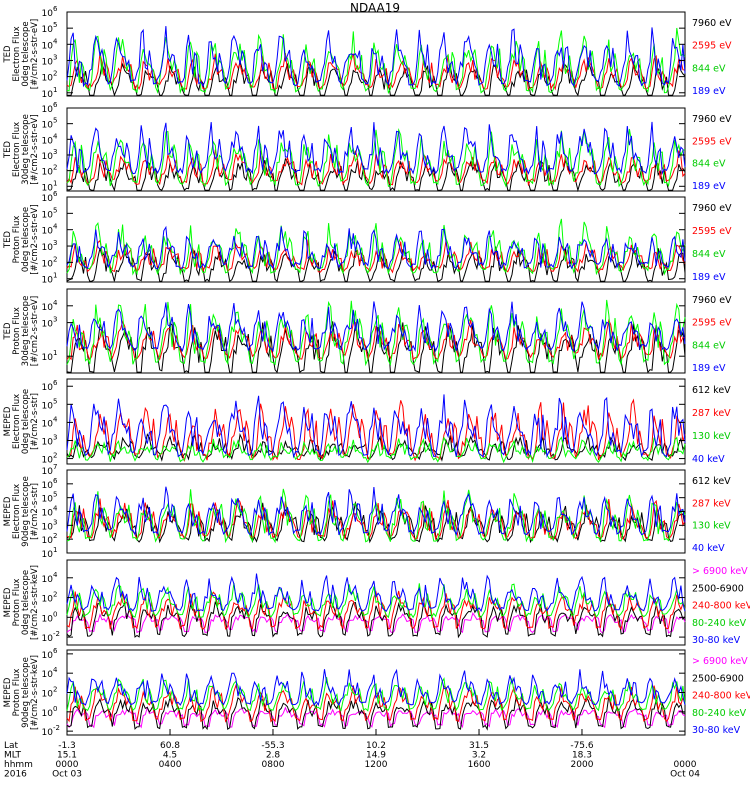 The width and height of the screenshot is (750, 800). I want to click on y-axis-label-line: [#/cm2-s-str-keV], so click(35, 602).